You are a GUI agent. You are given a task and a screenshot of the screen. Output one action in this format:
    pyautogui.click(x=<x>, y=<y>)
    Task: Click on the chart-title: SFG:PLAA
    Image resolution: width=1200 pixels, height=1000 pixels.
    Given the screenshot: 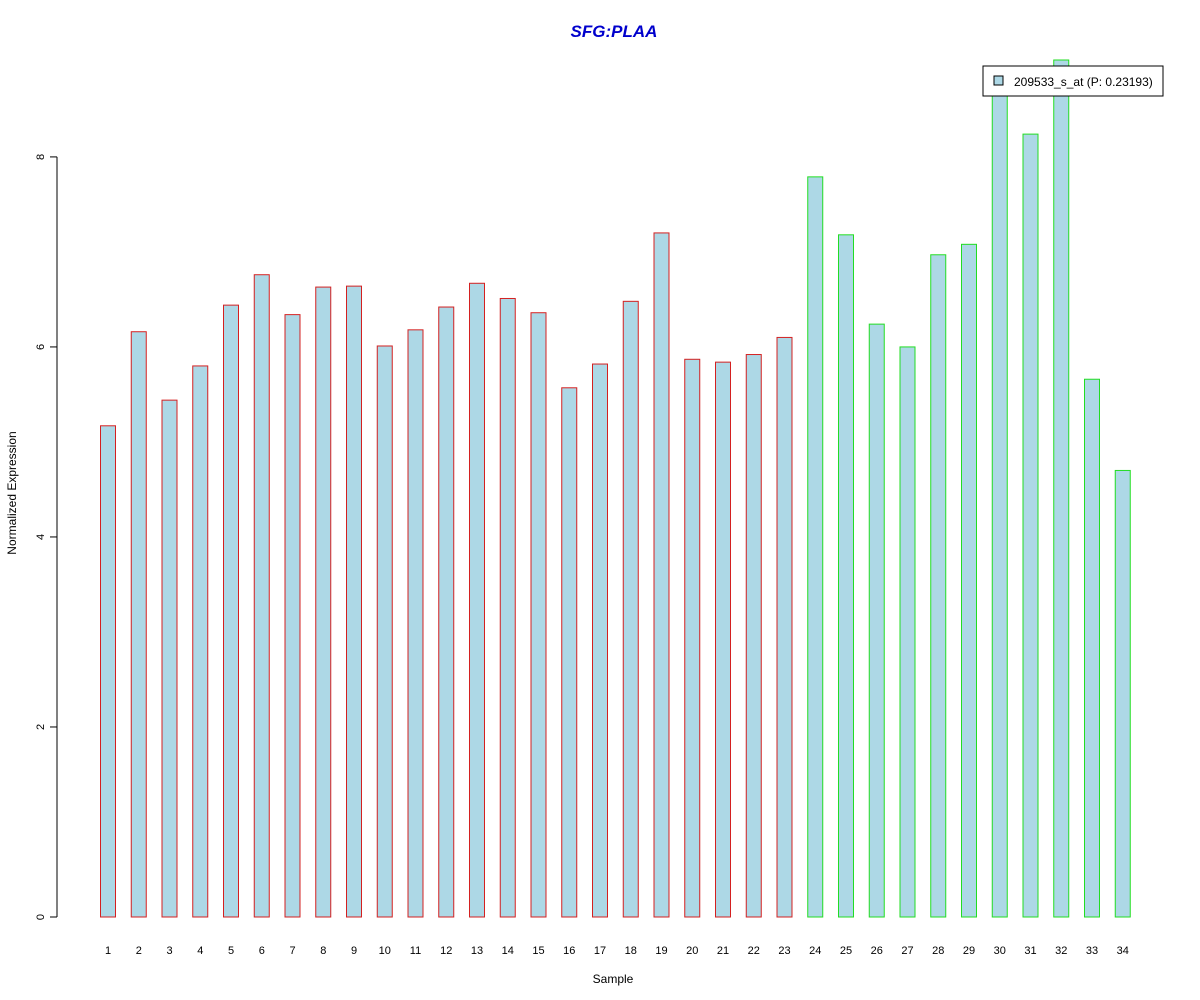 What is the action you would take?
    pyautogui.click(x=614, y=31)
    